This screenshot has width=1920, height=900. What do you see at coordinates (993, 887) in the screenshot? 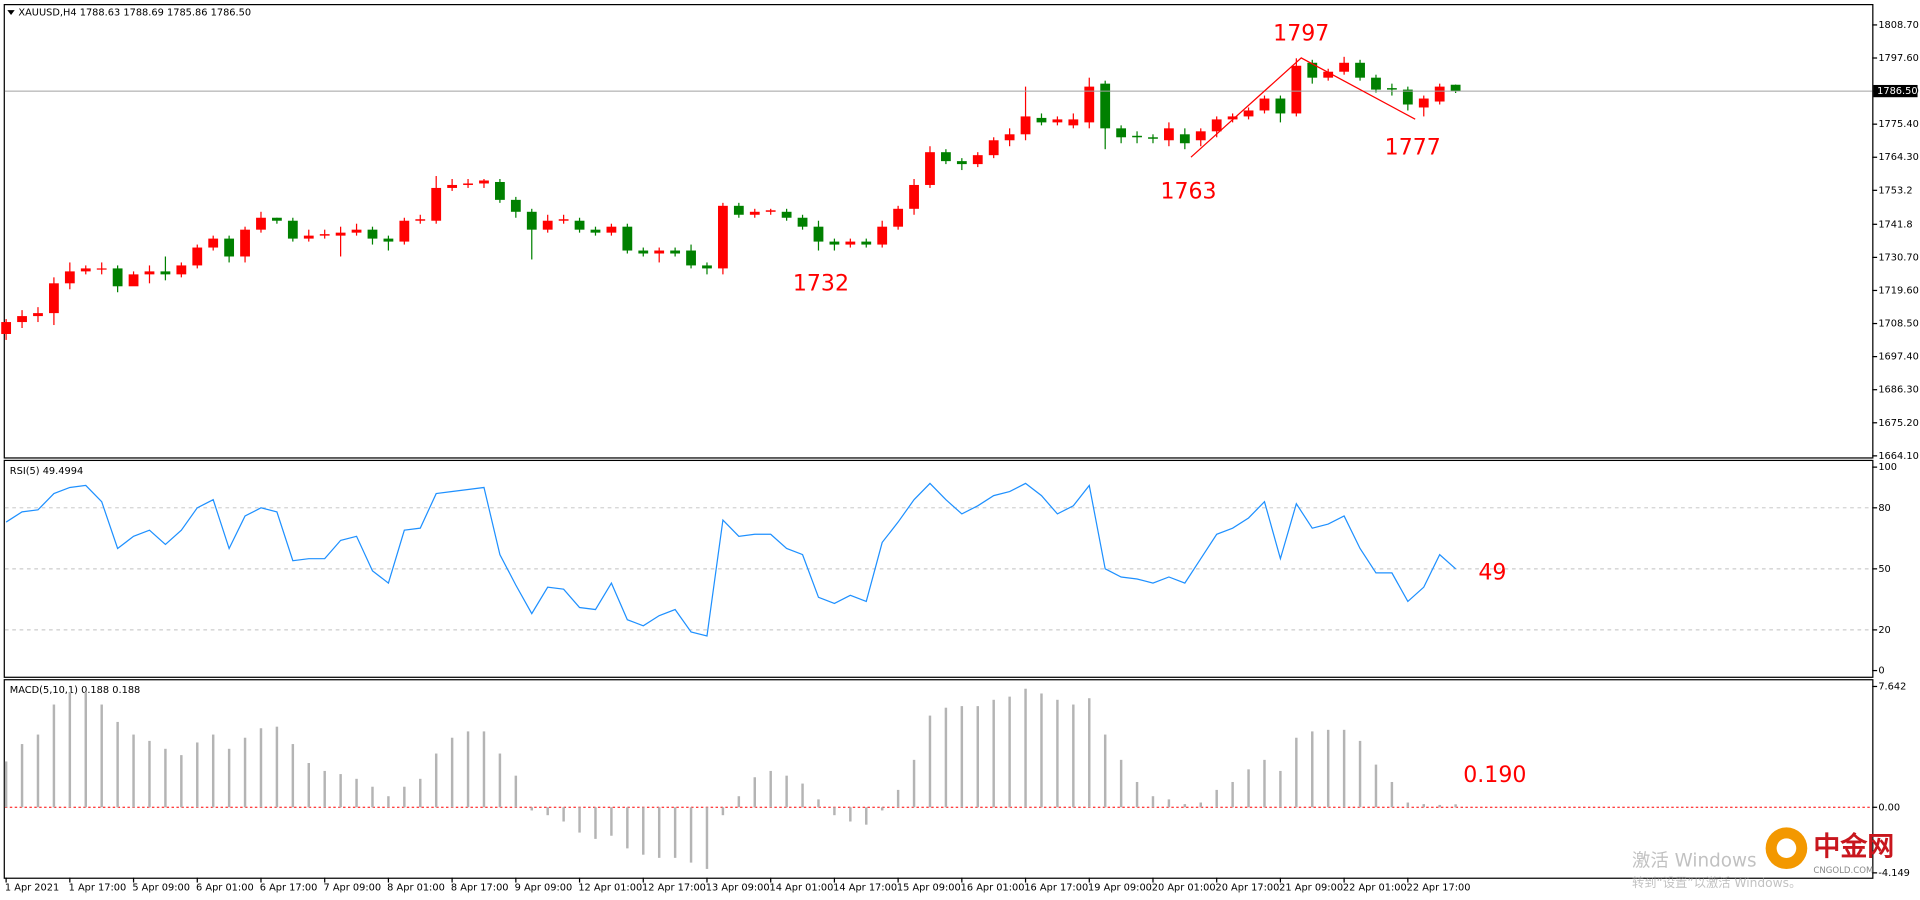
I see `x-tick-label: 16 Apr 01:00` at bounding box center [993, 887].